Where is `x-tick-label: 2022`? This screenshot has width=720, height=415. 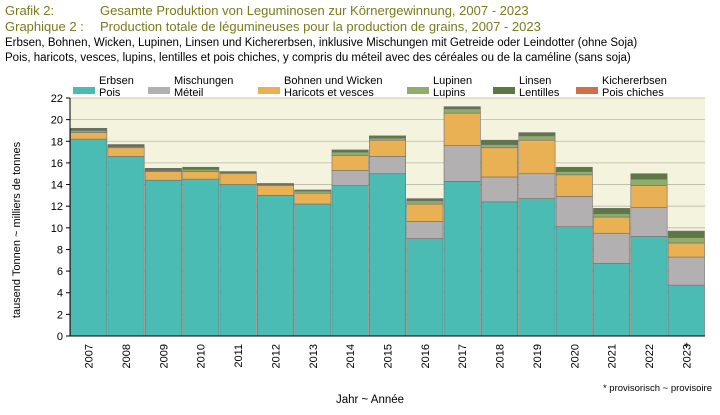
x-tick-label: 2022 is located at coordinates (650, 356).